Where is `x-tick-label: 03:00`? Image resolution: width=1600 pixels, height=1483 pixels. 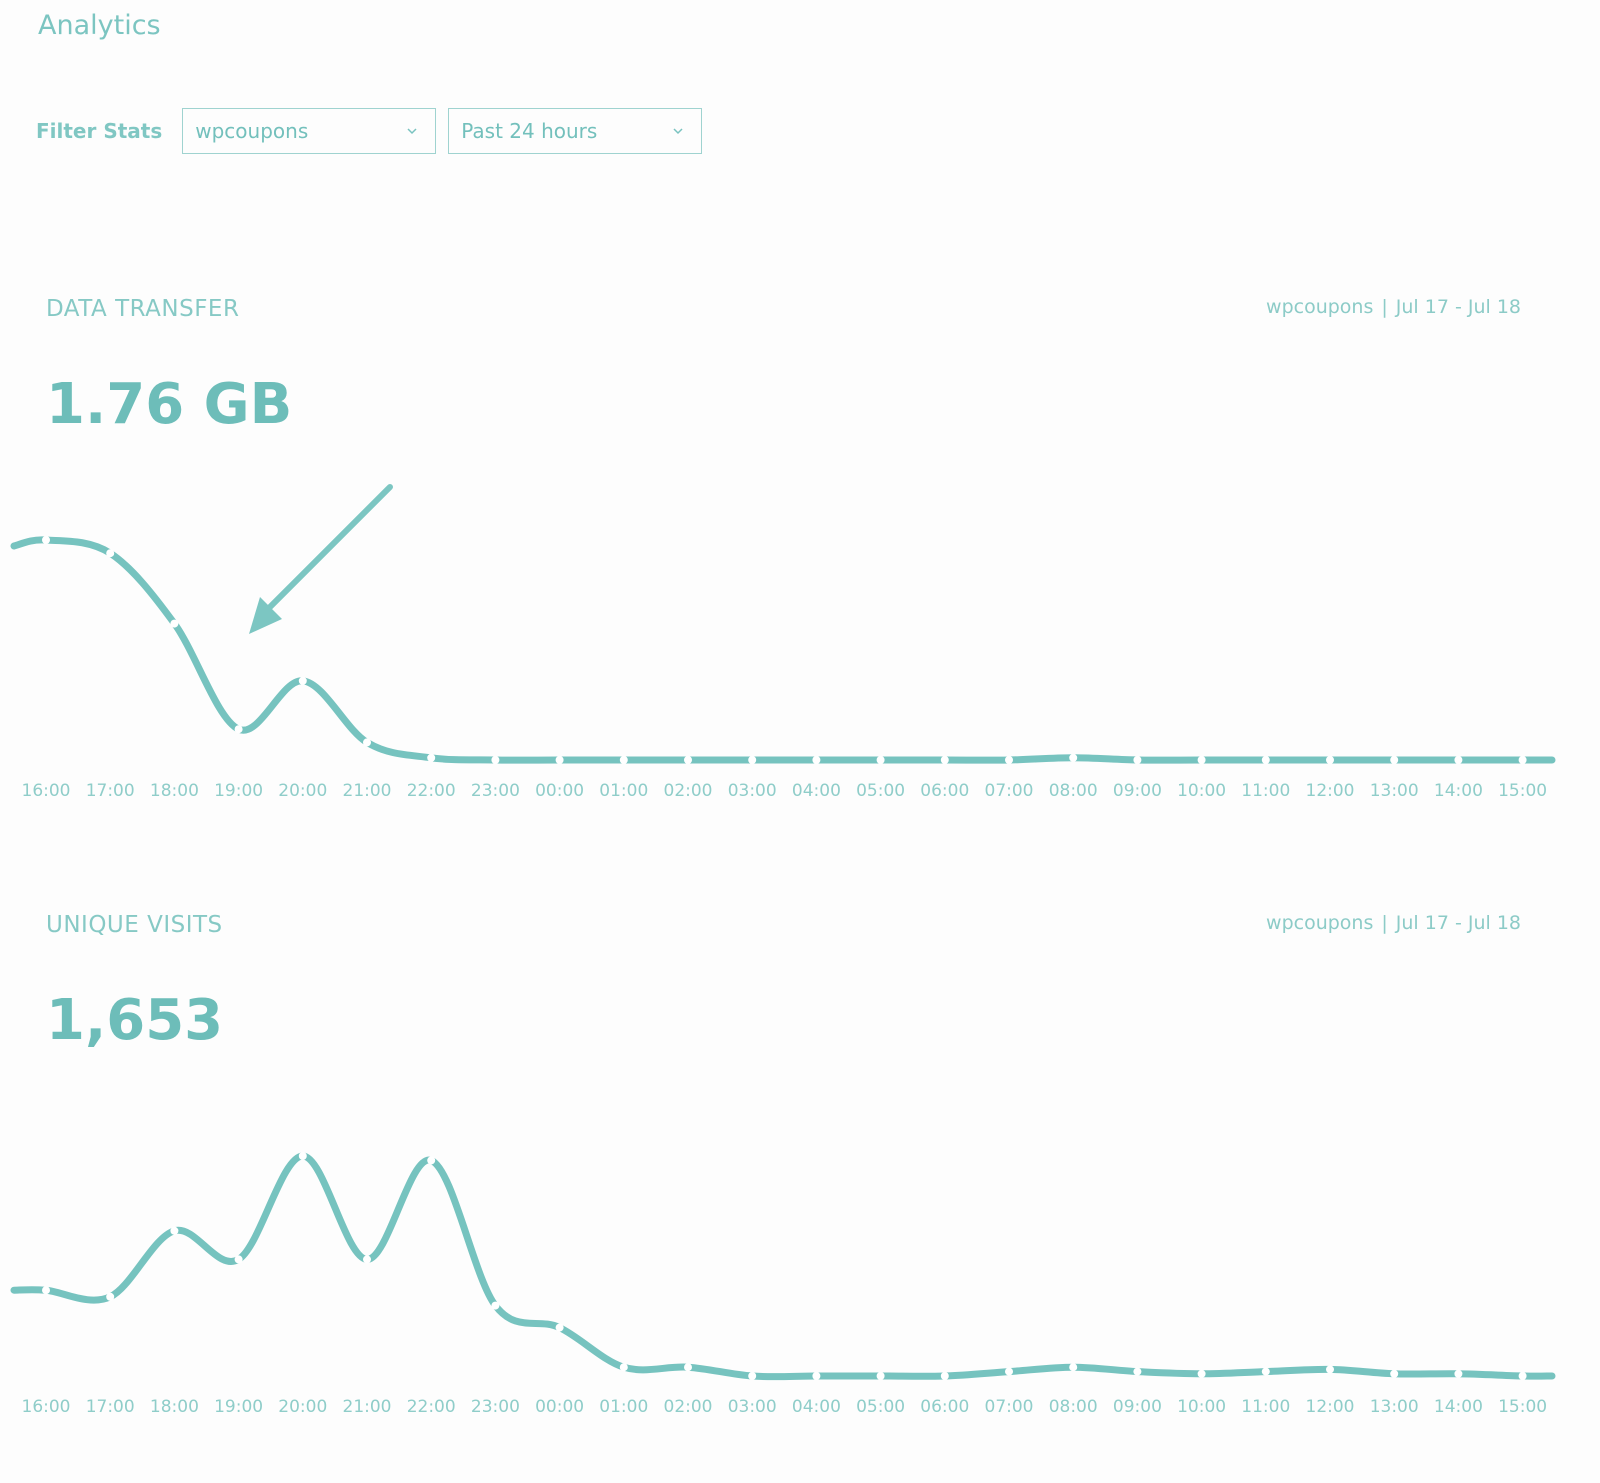
x-tick-label: 03:00 is located at coordinates (752, 791).